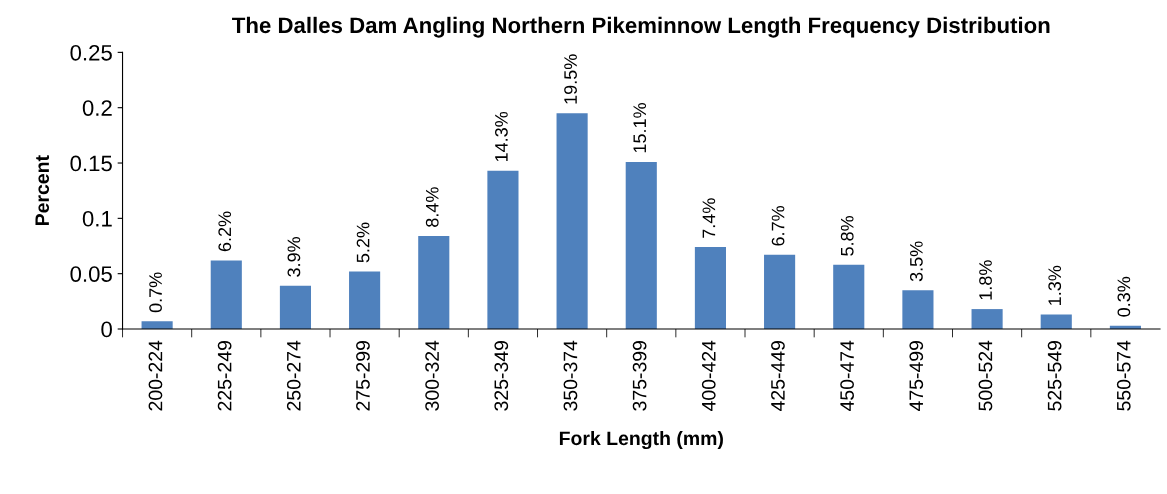  Describe the element at coordinates (1055, 285) in the screenshot. I see `data-label: 1.3%` at that location.